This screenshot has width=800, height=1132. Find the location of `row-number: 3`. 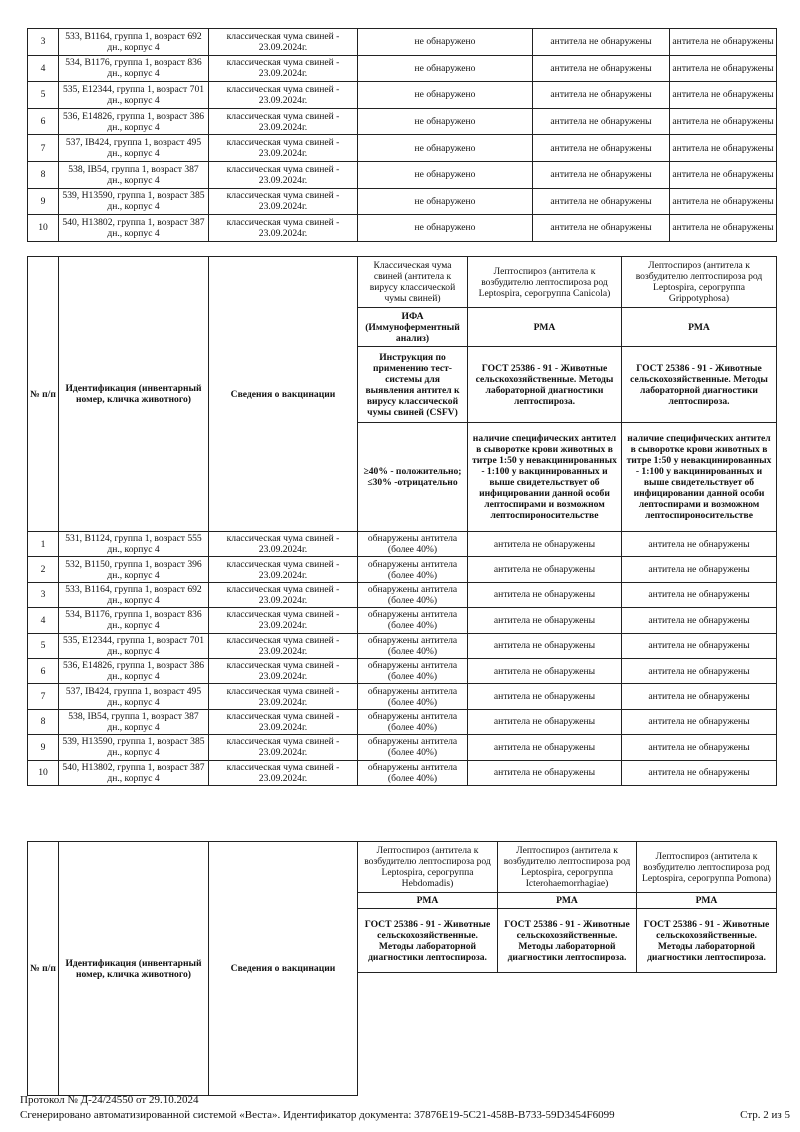

row-number: 3 is located at coordinates (43, 42).